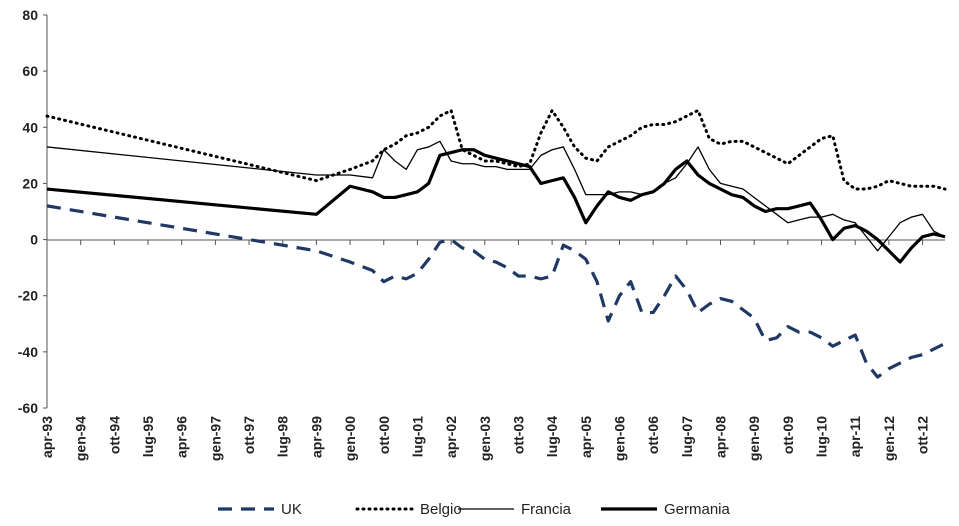 Image resolution: width=959 pixels, height=526 pixels. What do you see at coordinates (316, 437) in the screenshot?
I see `x-tick-label: apr-99` at bounding box center [316, 437].